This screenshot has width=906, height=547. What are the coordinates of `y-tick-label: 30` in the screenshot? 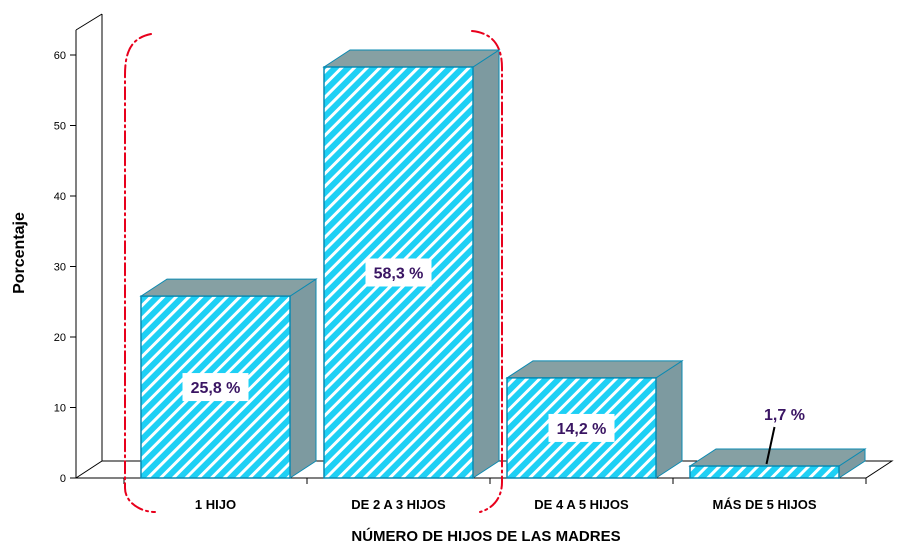 It's located at (60, 268).